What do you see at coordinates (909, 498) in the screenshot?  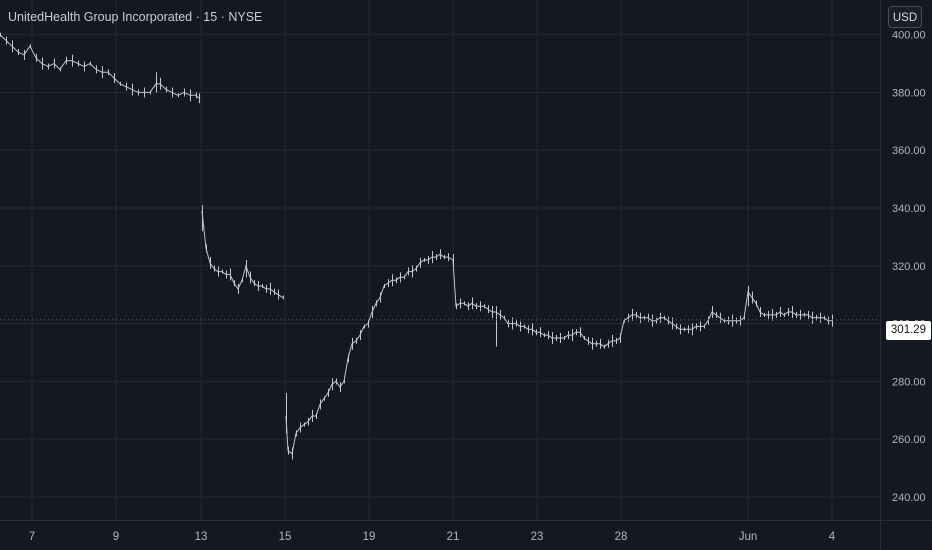 I see `y-tick-label: 240.00` at bounding box center [909, 498].